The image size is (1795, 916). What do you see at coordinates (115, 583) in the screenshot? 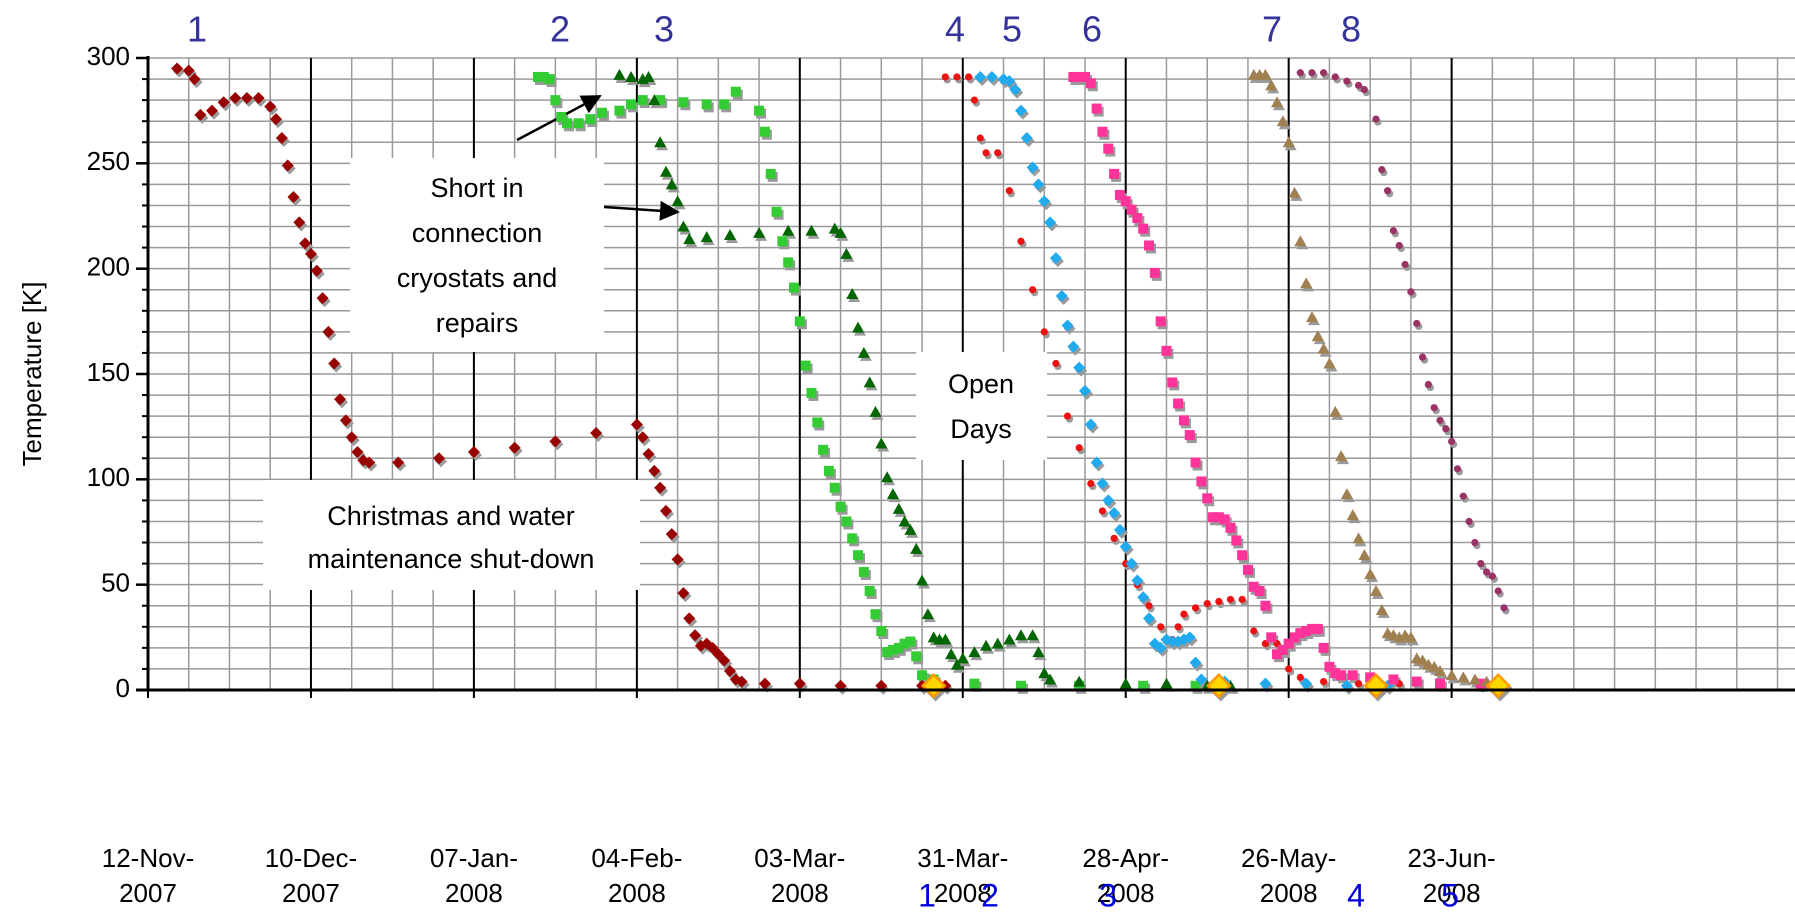
I see `y-tick-label: 50` at bounding box center [115, 583].